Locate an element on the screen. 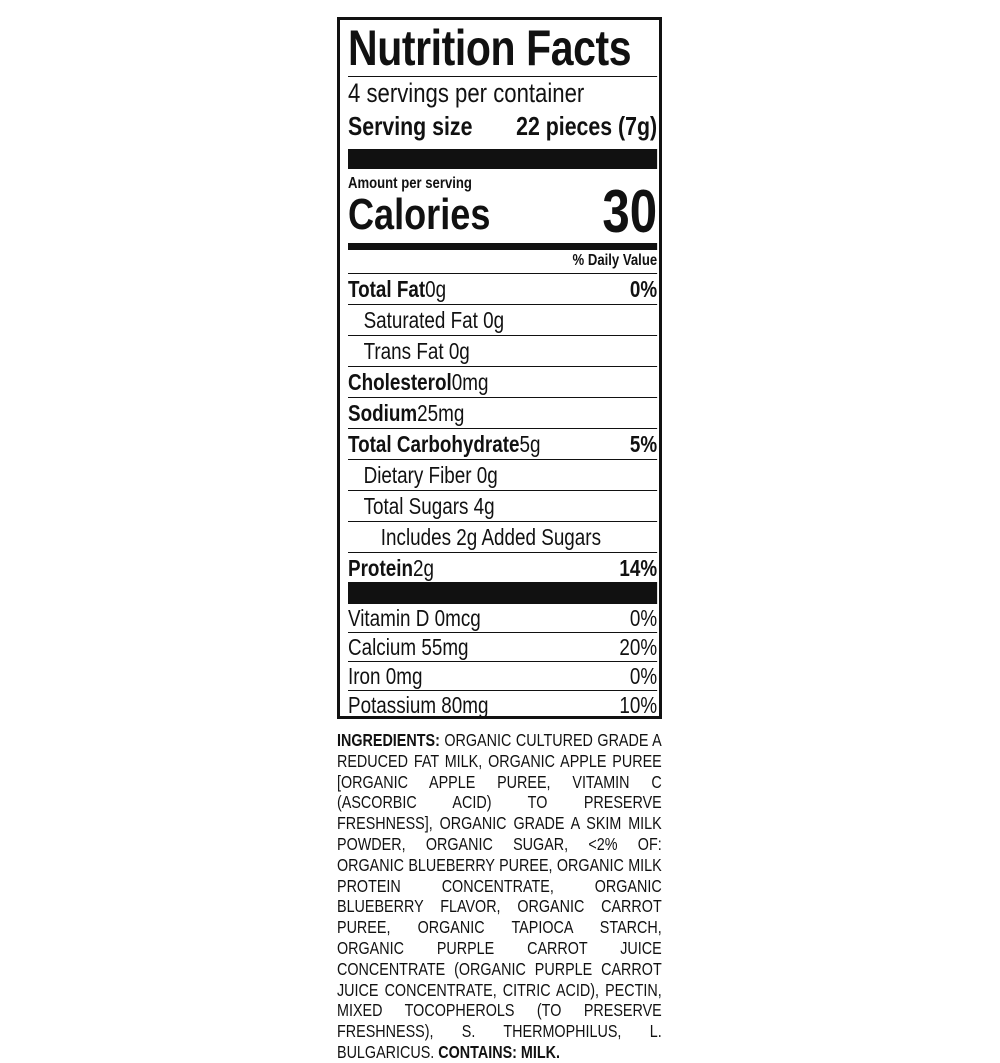  vitamin-row: Potassium 80mg 10% is located at coordinates (503, 704).